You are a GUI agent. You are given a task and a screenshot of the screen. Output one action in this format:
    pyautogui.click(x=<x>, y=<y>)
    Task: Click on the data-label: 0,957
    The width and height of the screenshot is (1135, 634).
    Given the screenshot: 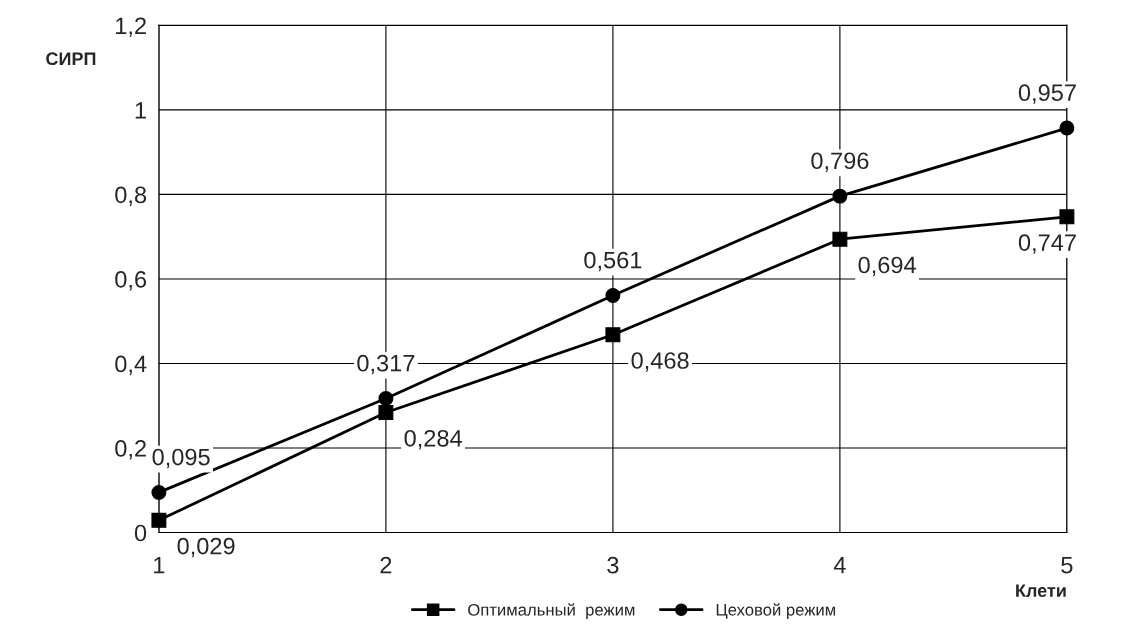 What is the action you would take?
    pyautogui.click(x=1047, y=94)
    